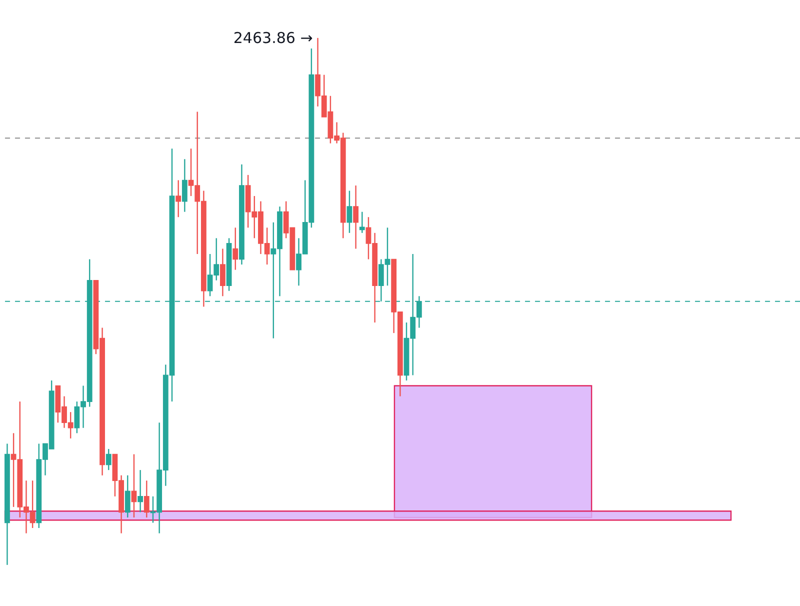 This screenshot has width=800, height=606. I want to click on annotation: 2463.86 →, so click(273, 37).